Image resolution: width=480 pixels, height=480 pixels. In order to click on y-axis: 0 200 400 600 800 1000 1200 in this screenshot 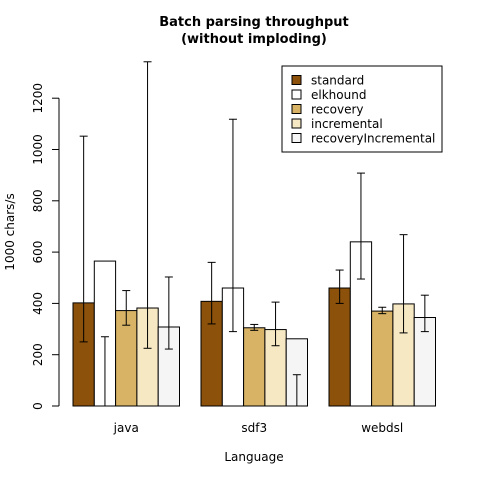, I will do `click(45, 246)`.